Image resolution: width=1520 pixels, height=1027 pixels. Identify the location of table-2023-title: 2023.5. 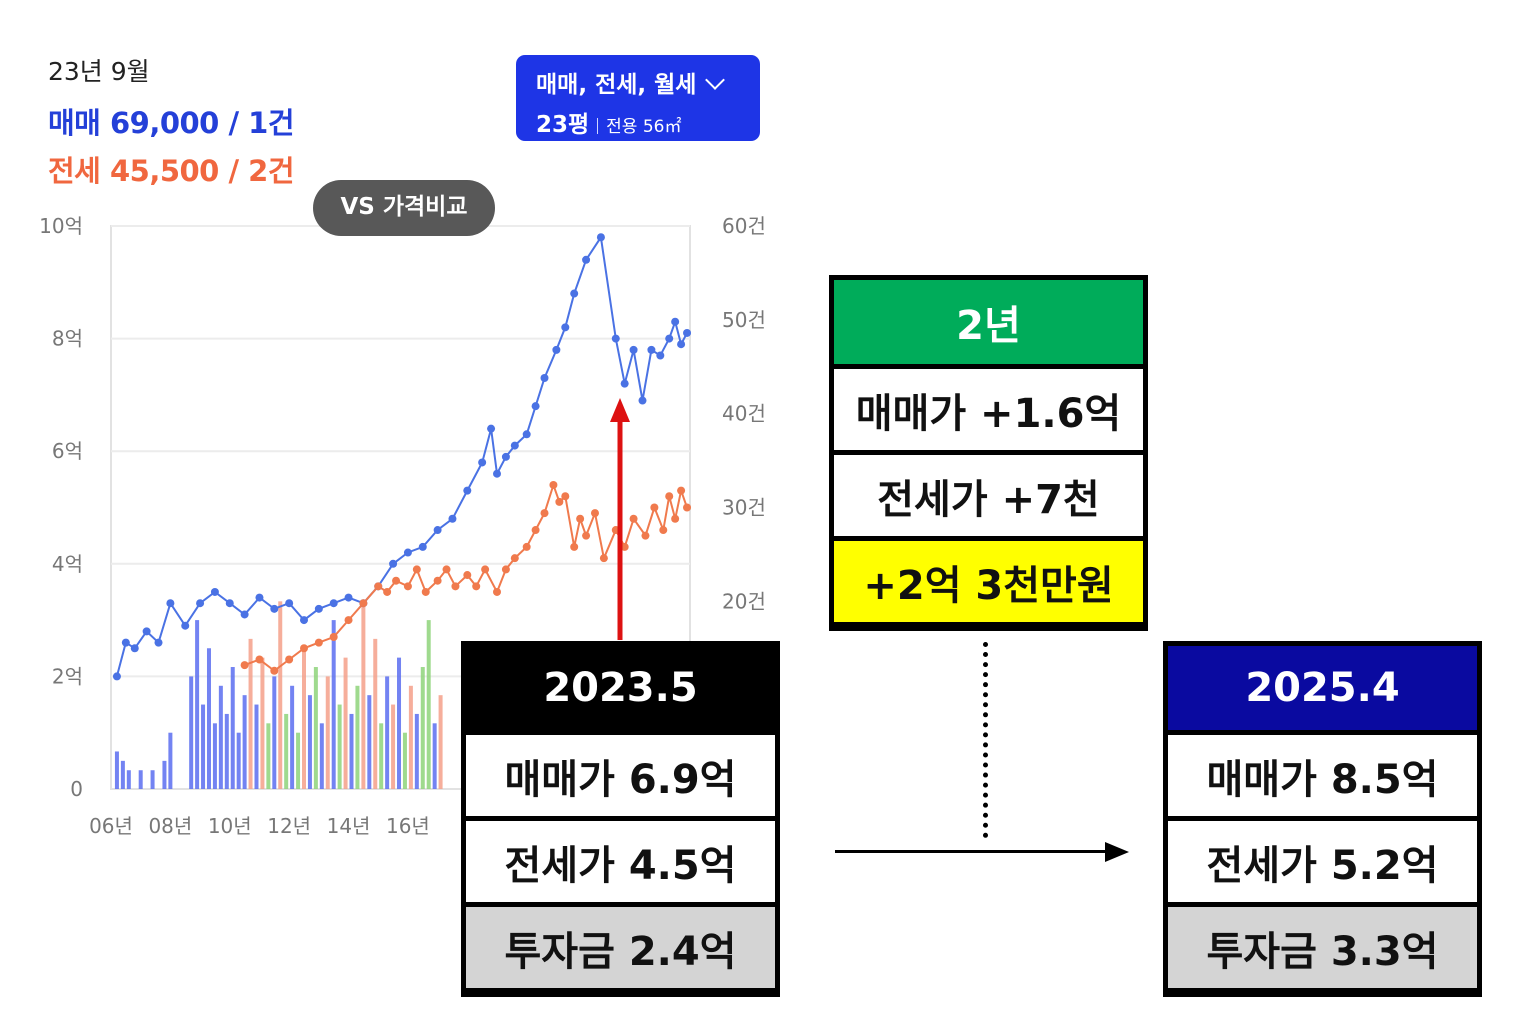
(620, 688).